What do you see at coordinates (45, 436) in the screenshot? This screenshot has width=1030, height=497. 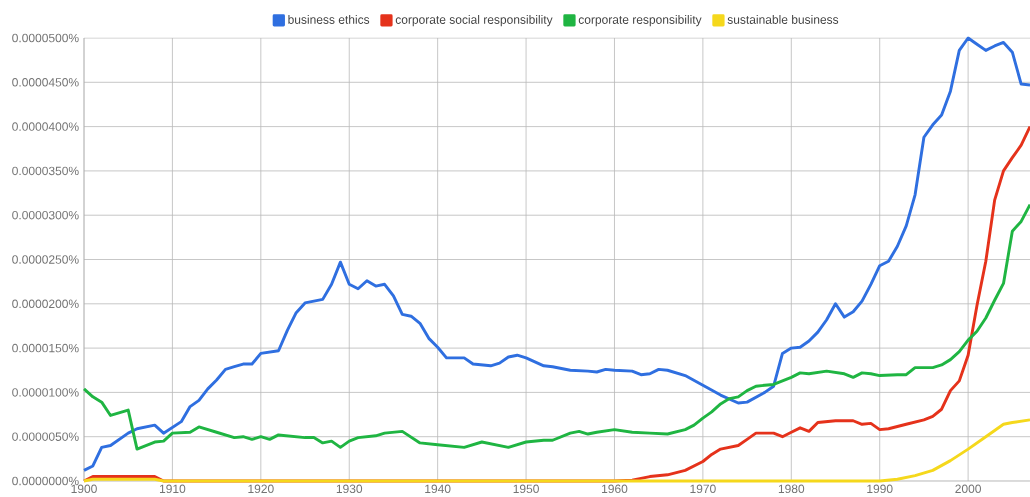 I see `y-tick-label: 0.0000050%` at bounding box center [45, 436].